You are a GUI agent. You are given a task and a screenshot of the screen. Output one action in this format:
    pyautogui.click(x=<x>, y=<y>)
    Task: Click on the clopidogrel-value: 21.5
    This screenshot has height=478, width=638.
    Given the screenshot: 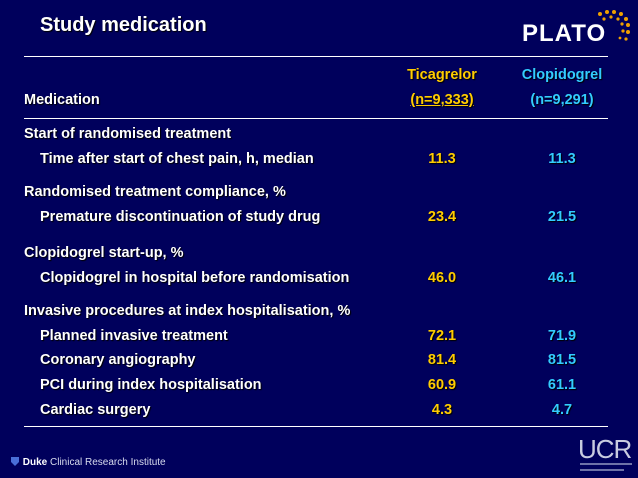 What is the action you would take?
    pyautogui.click(x=562, y=217)
    